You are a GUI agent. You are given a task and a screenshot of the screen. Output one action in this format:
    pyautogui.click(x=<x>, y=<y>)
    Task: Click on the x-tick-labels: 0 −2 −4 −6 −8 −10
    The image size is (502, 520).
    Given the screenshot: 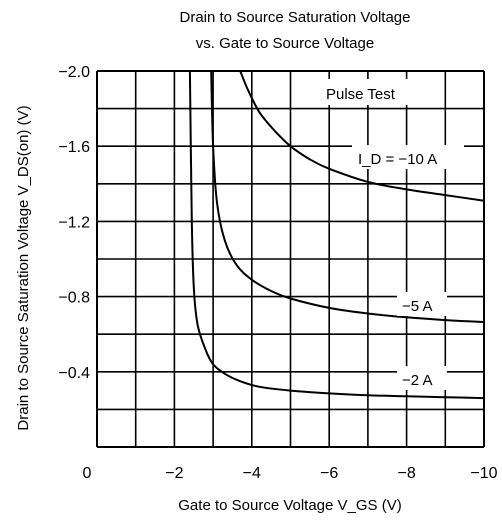 What is the action you would take?
    pyautogui.click(x=290, y=473)
    